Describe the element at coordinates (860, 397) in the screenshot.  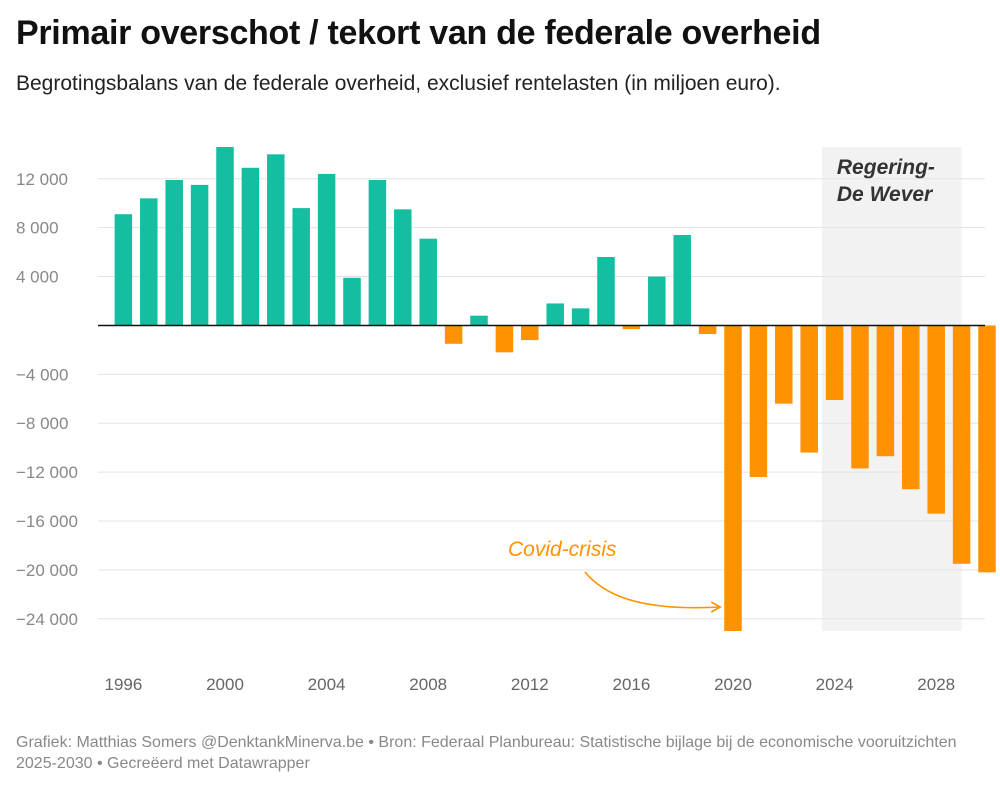
I see `bar-2025` at that location.